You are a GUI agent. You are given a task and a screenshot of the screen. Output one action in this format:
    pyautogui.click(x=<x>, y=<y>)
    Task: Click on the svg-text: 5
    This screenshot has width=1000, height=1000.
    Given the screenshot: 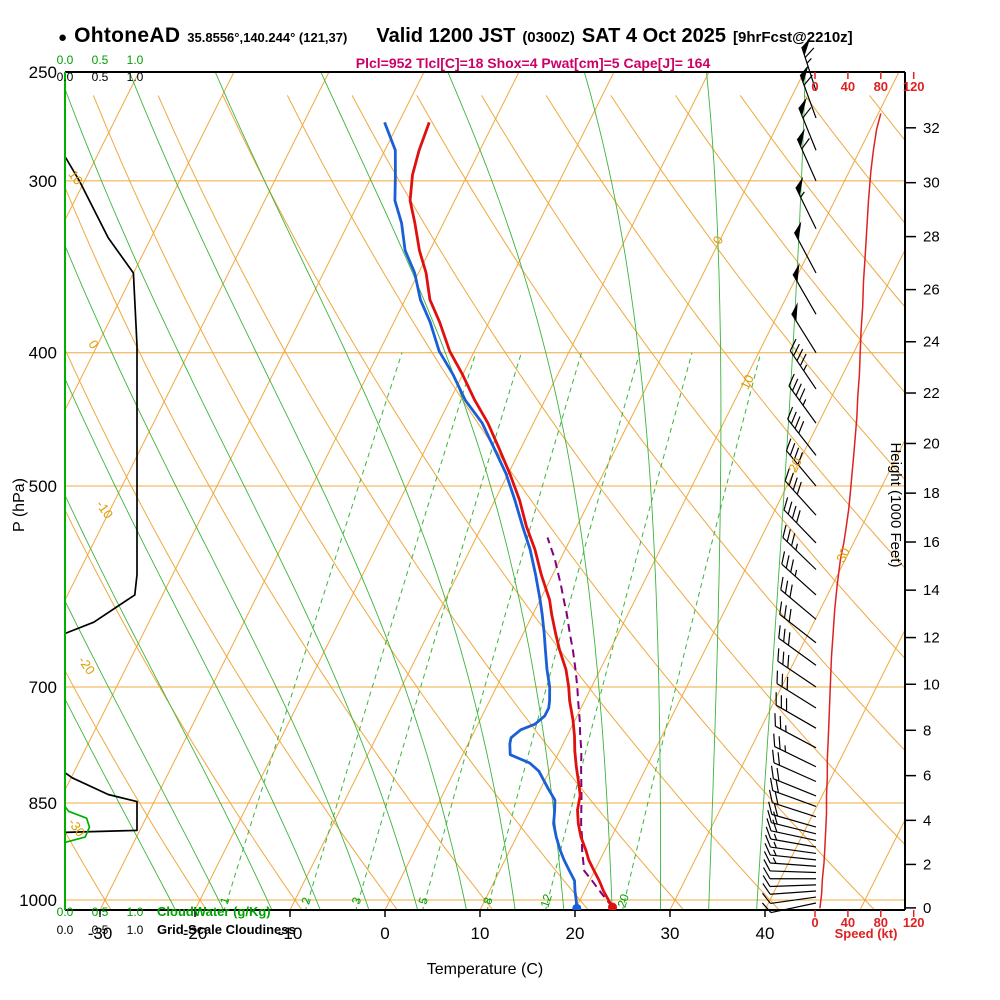 What is the action you would take?
    pyautogui.click(x=423, y=900)
    